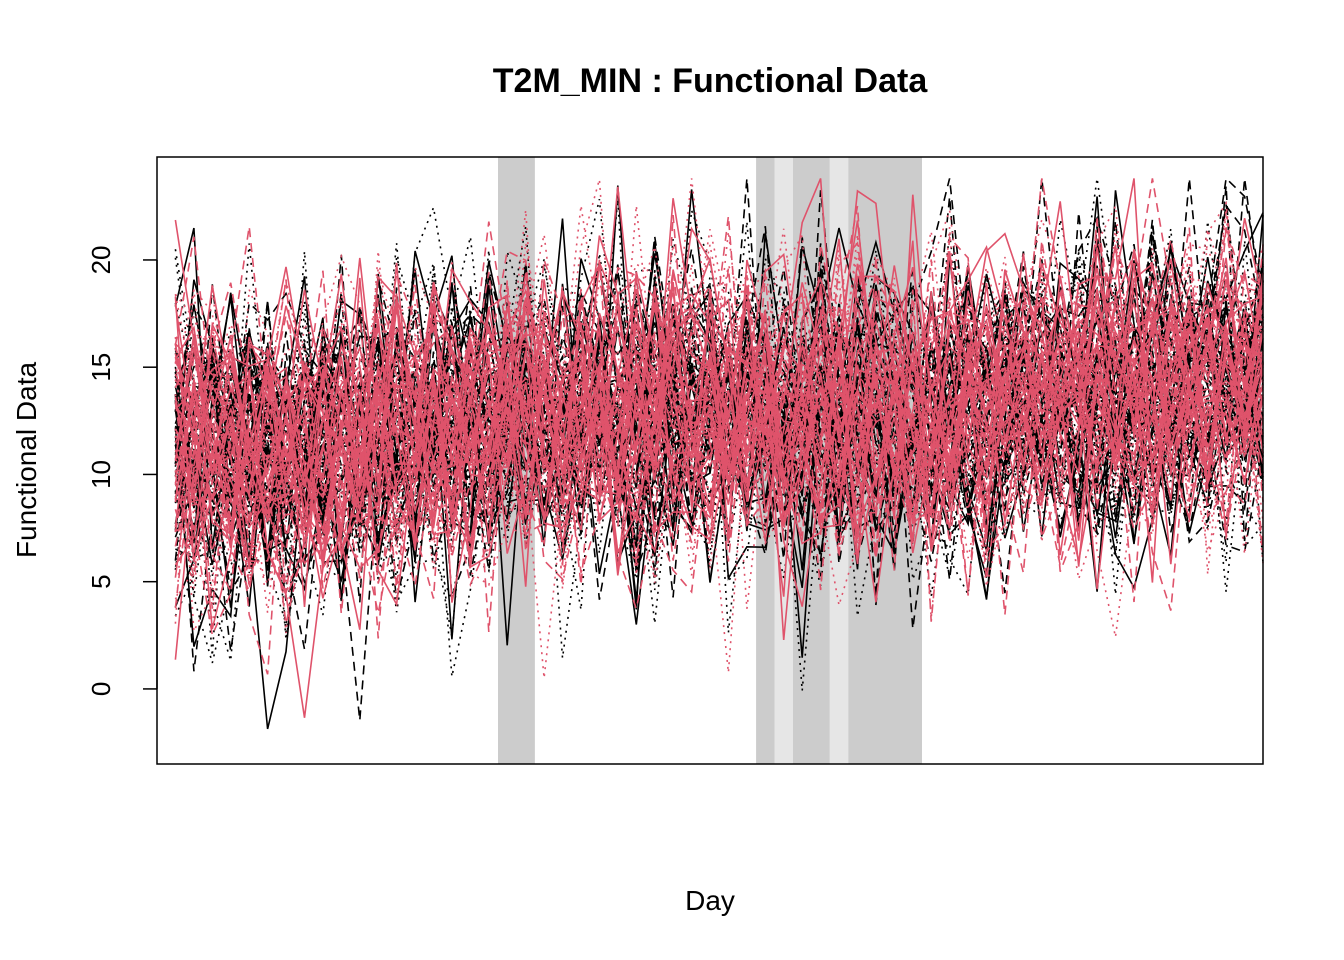 The width and height of the screenshot is (1344, 960). I want to click on y-tick-label: 5, so click(101, 581).